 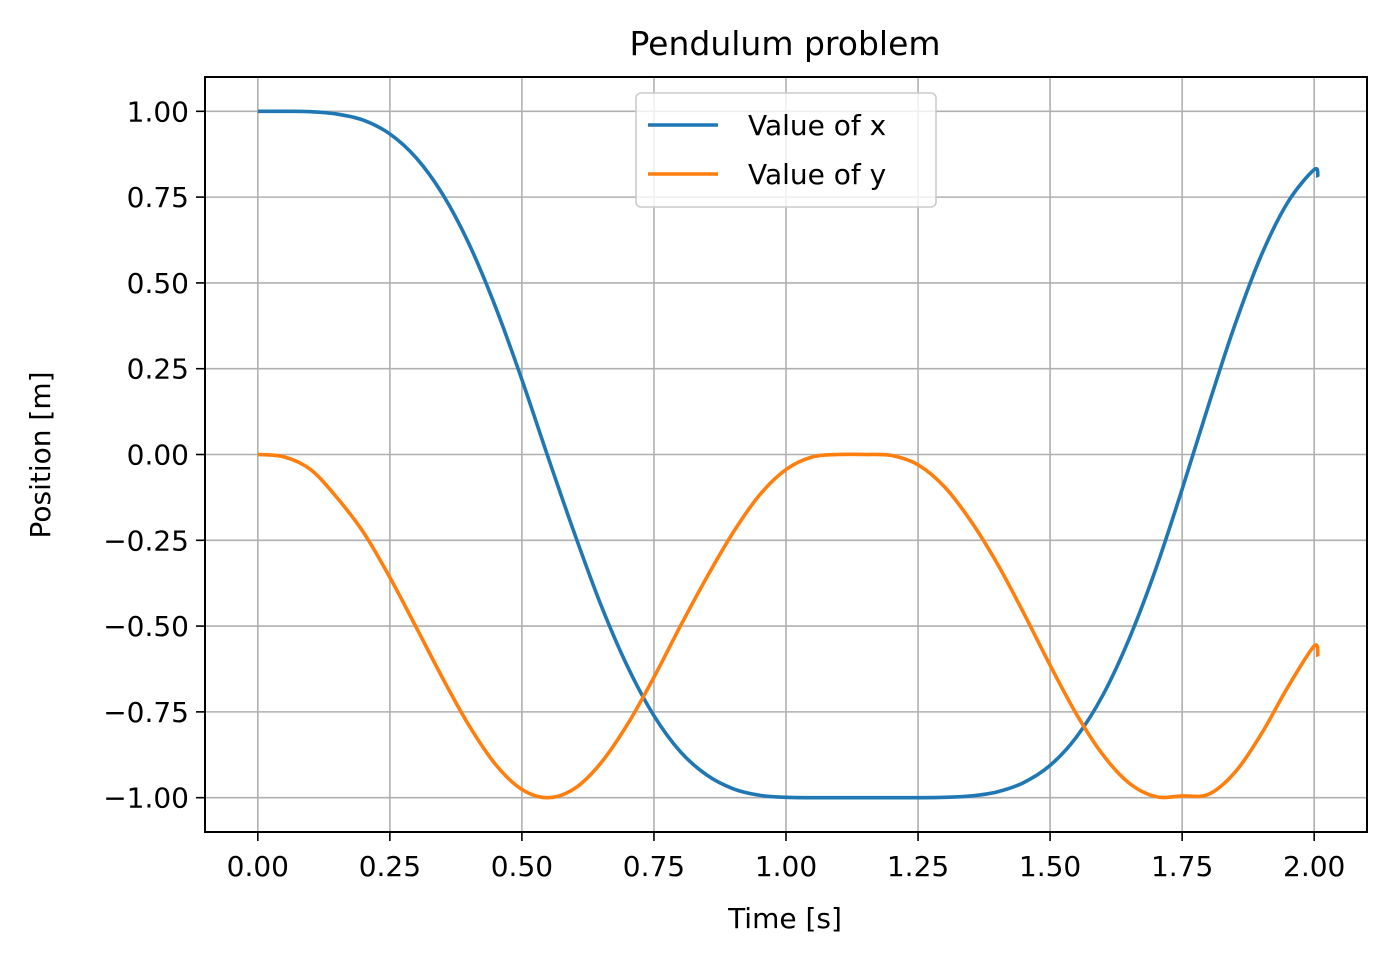 What do you see at coordinates (522, 866) in the screenshot?
I see `x-tick-label: 0.50` at bounding box center [522, 866].